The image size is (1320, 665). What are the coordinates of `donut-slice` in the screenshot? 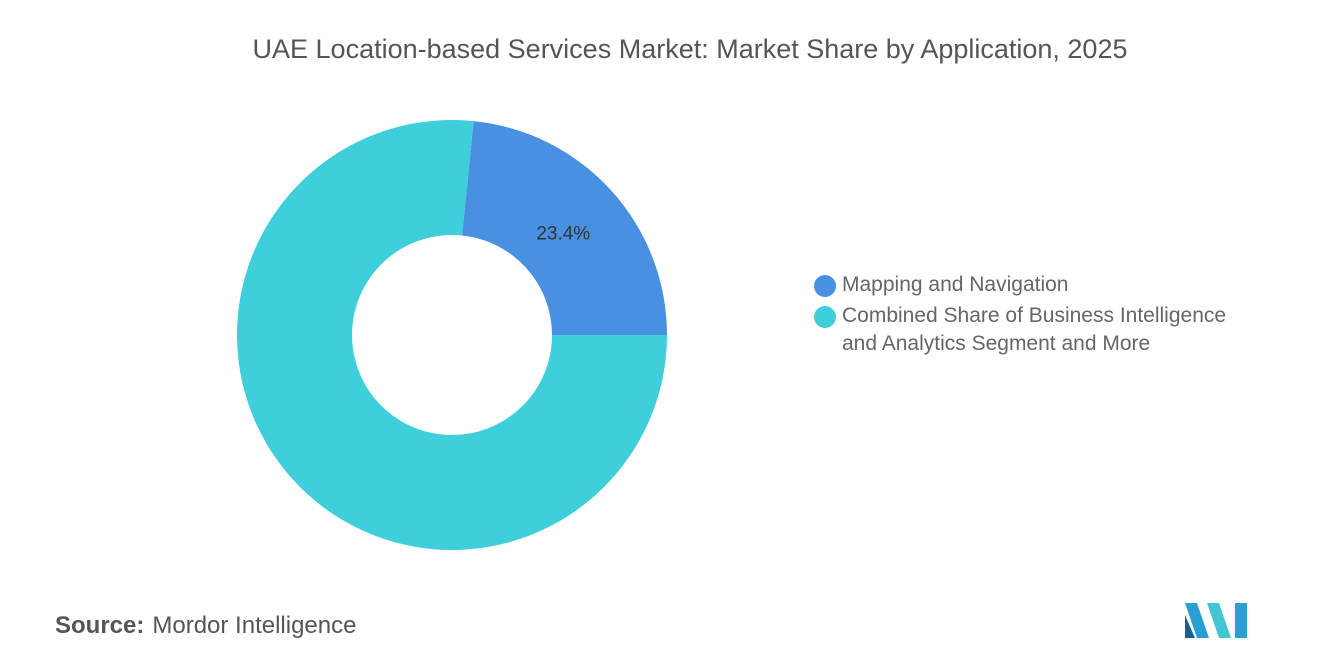 It's located at (564, 228).